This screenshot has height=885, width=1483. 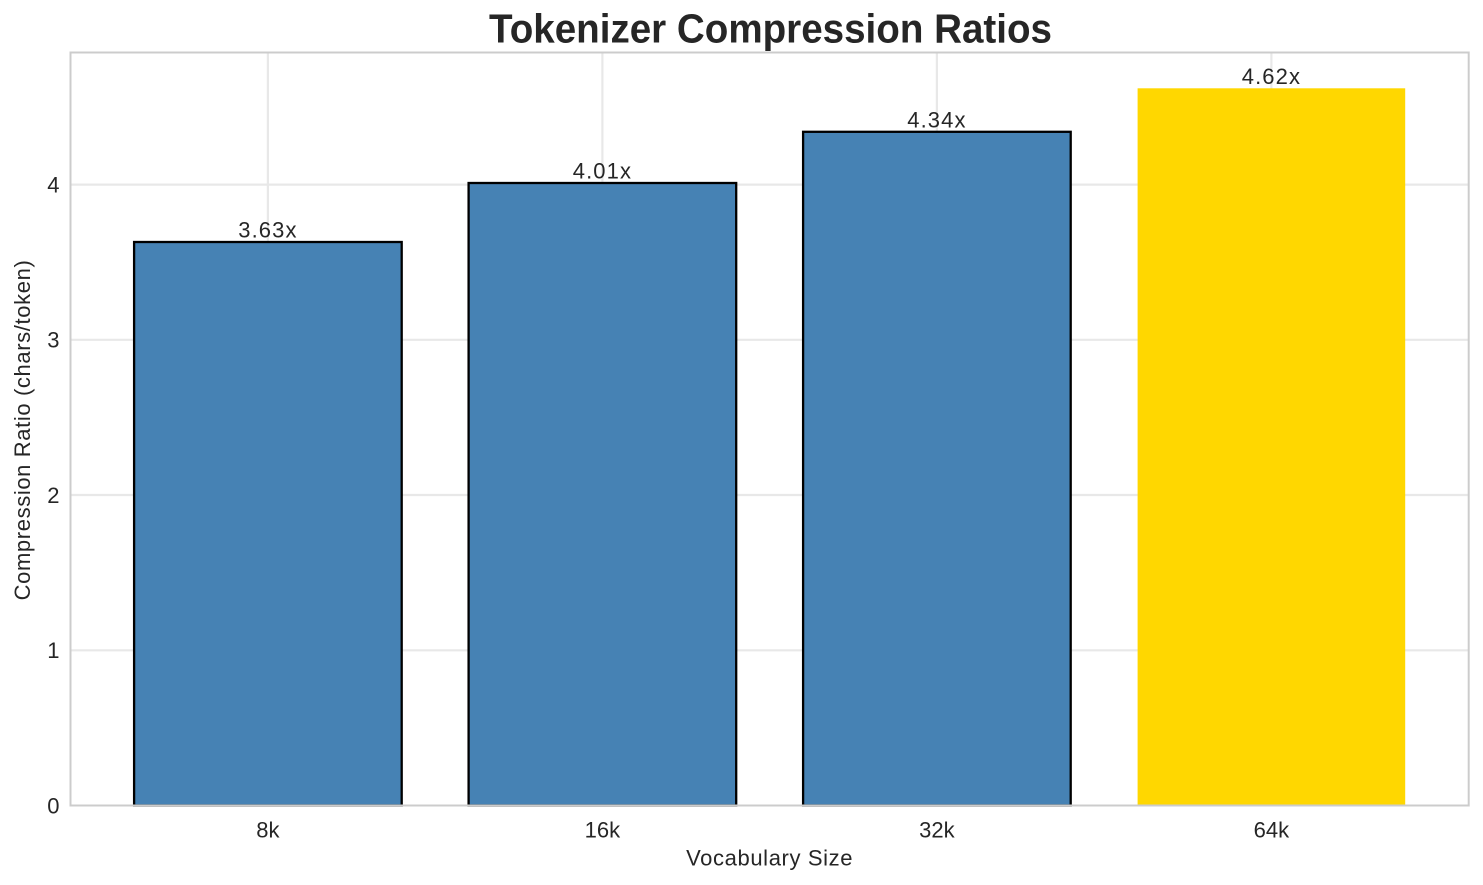 I want to click on svg-text: Tokenizer Compression Ratios, so click(x=770, y=28).